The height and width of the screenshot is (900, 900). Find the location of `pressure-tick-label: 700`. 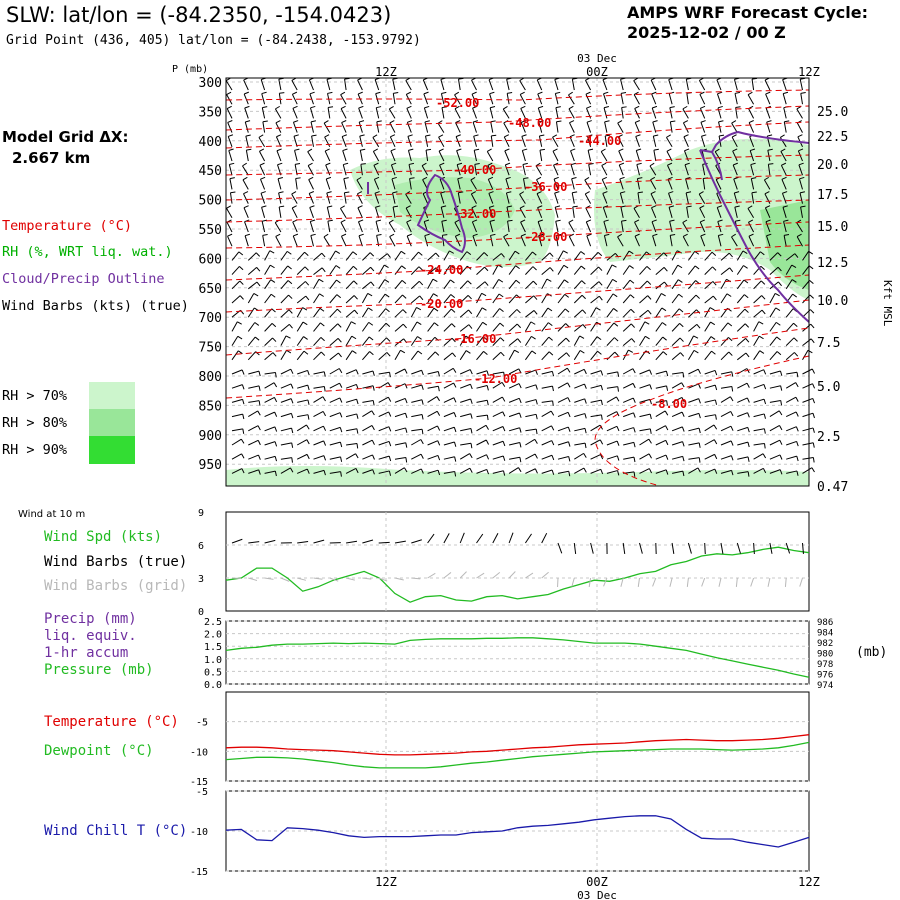

pressure-tick-label: 700 is located at coordinates (210, 318).